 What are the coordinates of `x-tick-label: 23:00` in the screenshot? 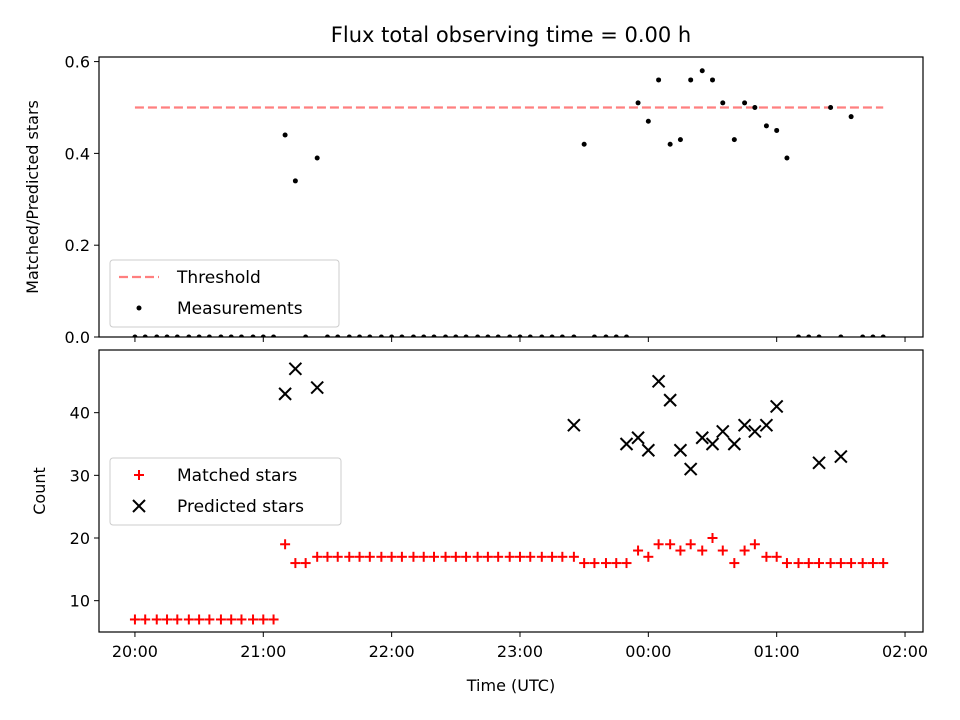 It's located at (520, 651).